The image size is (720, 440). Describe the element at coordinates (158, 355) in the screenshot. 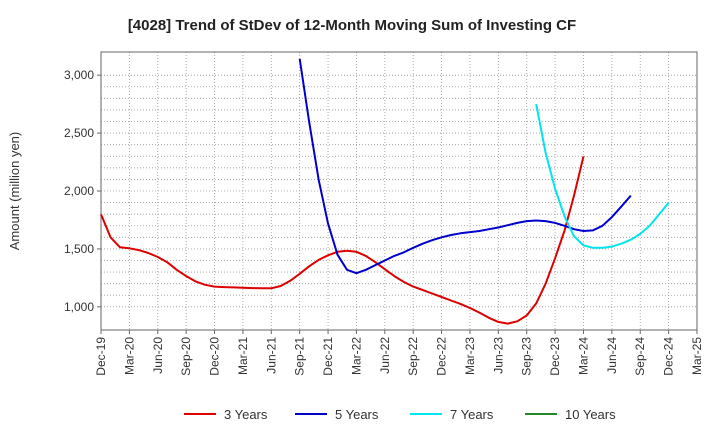

I see `x-tick-label: Jun-20` at that location.